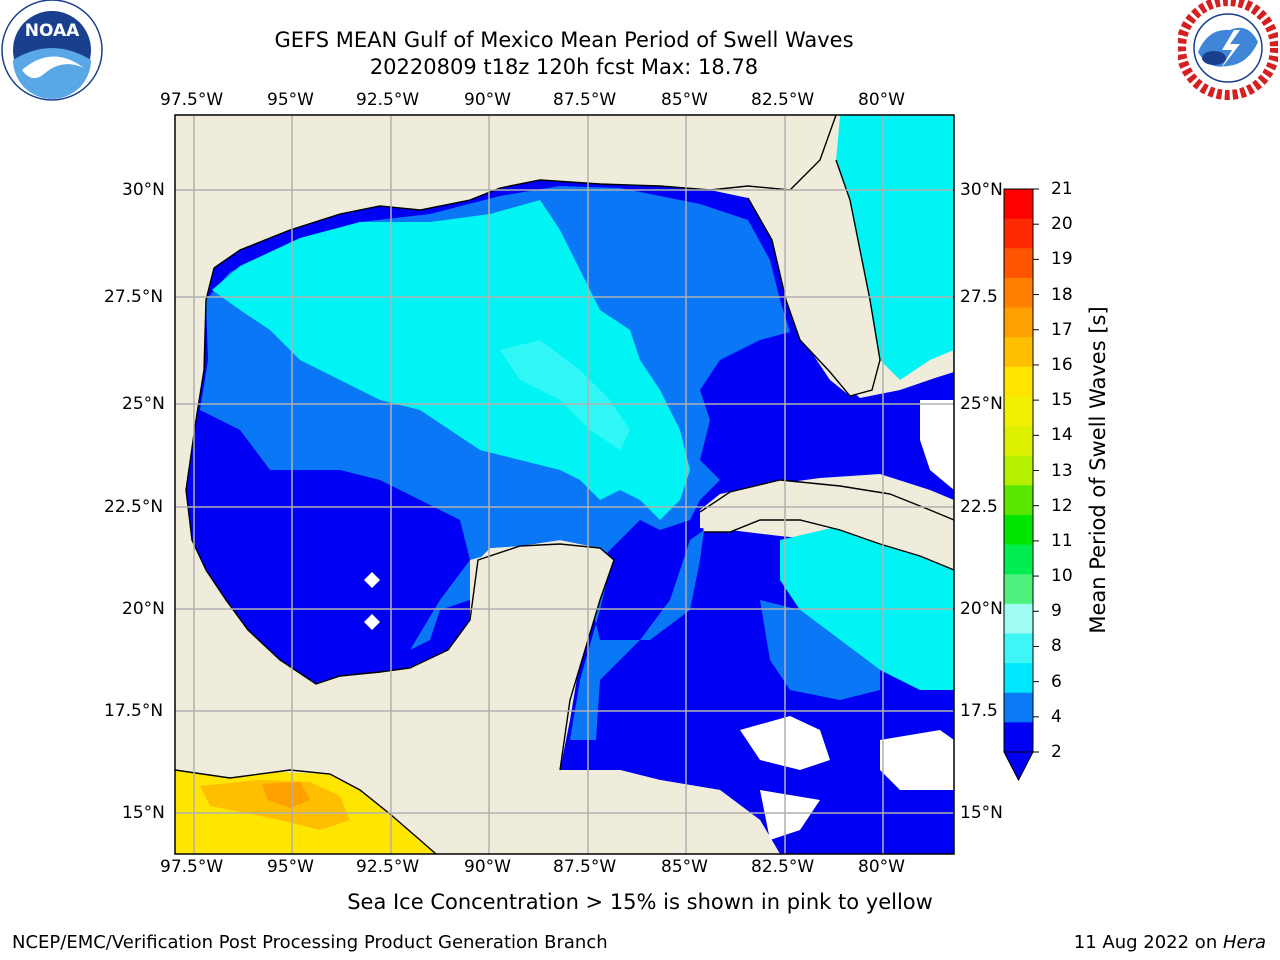 The image size is (1280, 960). I want to click on pacific-orange-region, so click(275, 805).